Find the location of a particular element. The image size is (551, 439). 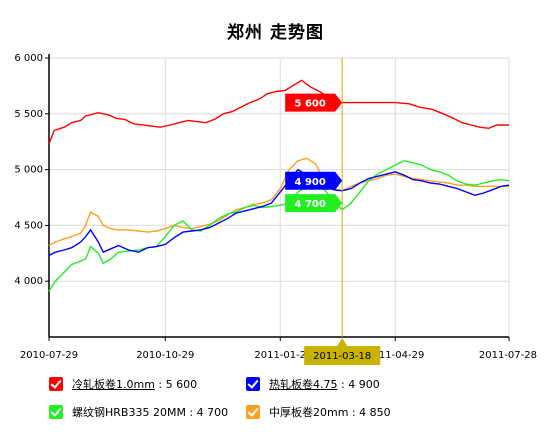

legend-item-cold-rolled: 冷轧板卷1.0mm : 5 600 is located at coordinates (123, 384).